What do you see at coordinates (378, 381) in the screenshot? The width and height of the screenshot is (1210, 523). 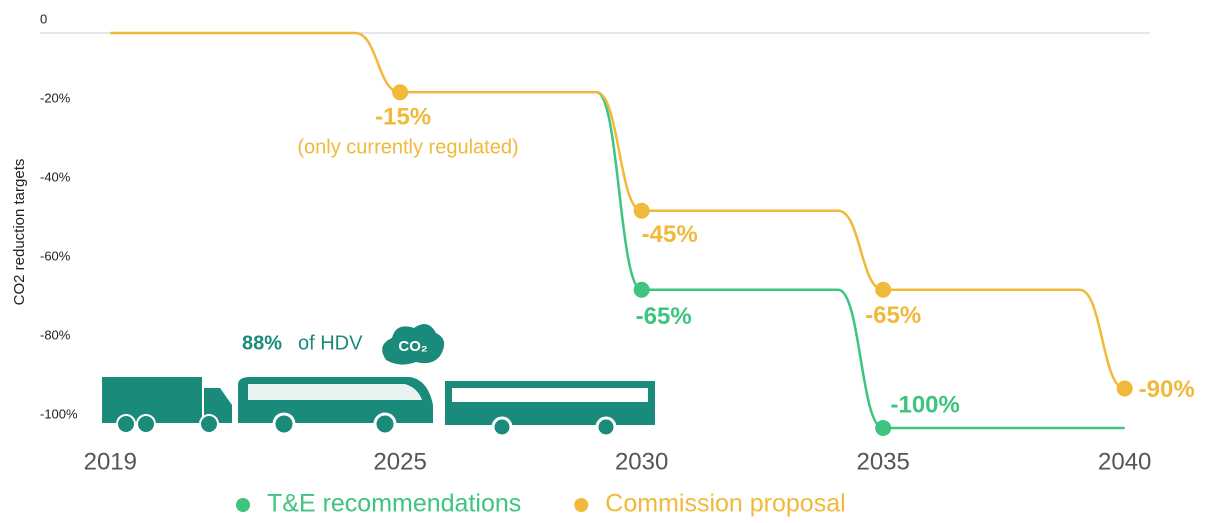 I see `vehicle-icons` at bounding box center [378, 381].